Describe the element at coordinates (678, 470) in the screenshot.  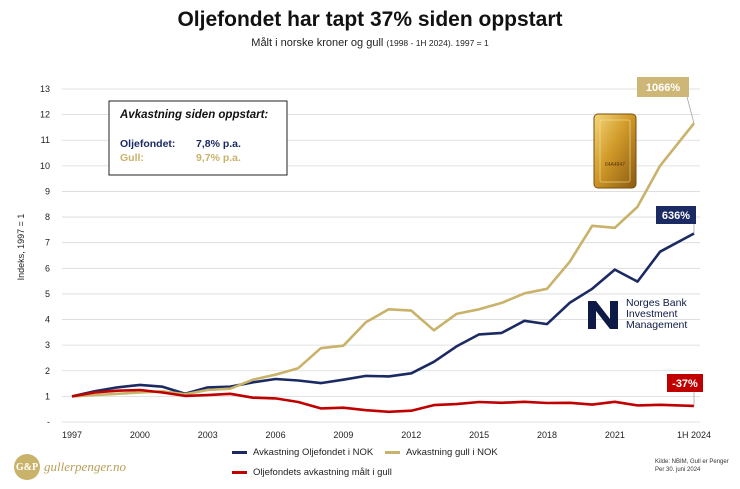
I see `source-line-2: Per 30. juni 2024` at that location.